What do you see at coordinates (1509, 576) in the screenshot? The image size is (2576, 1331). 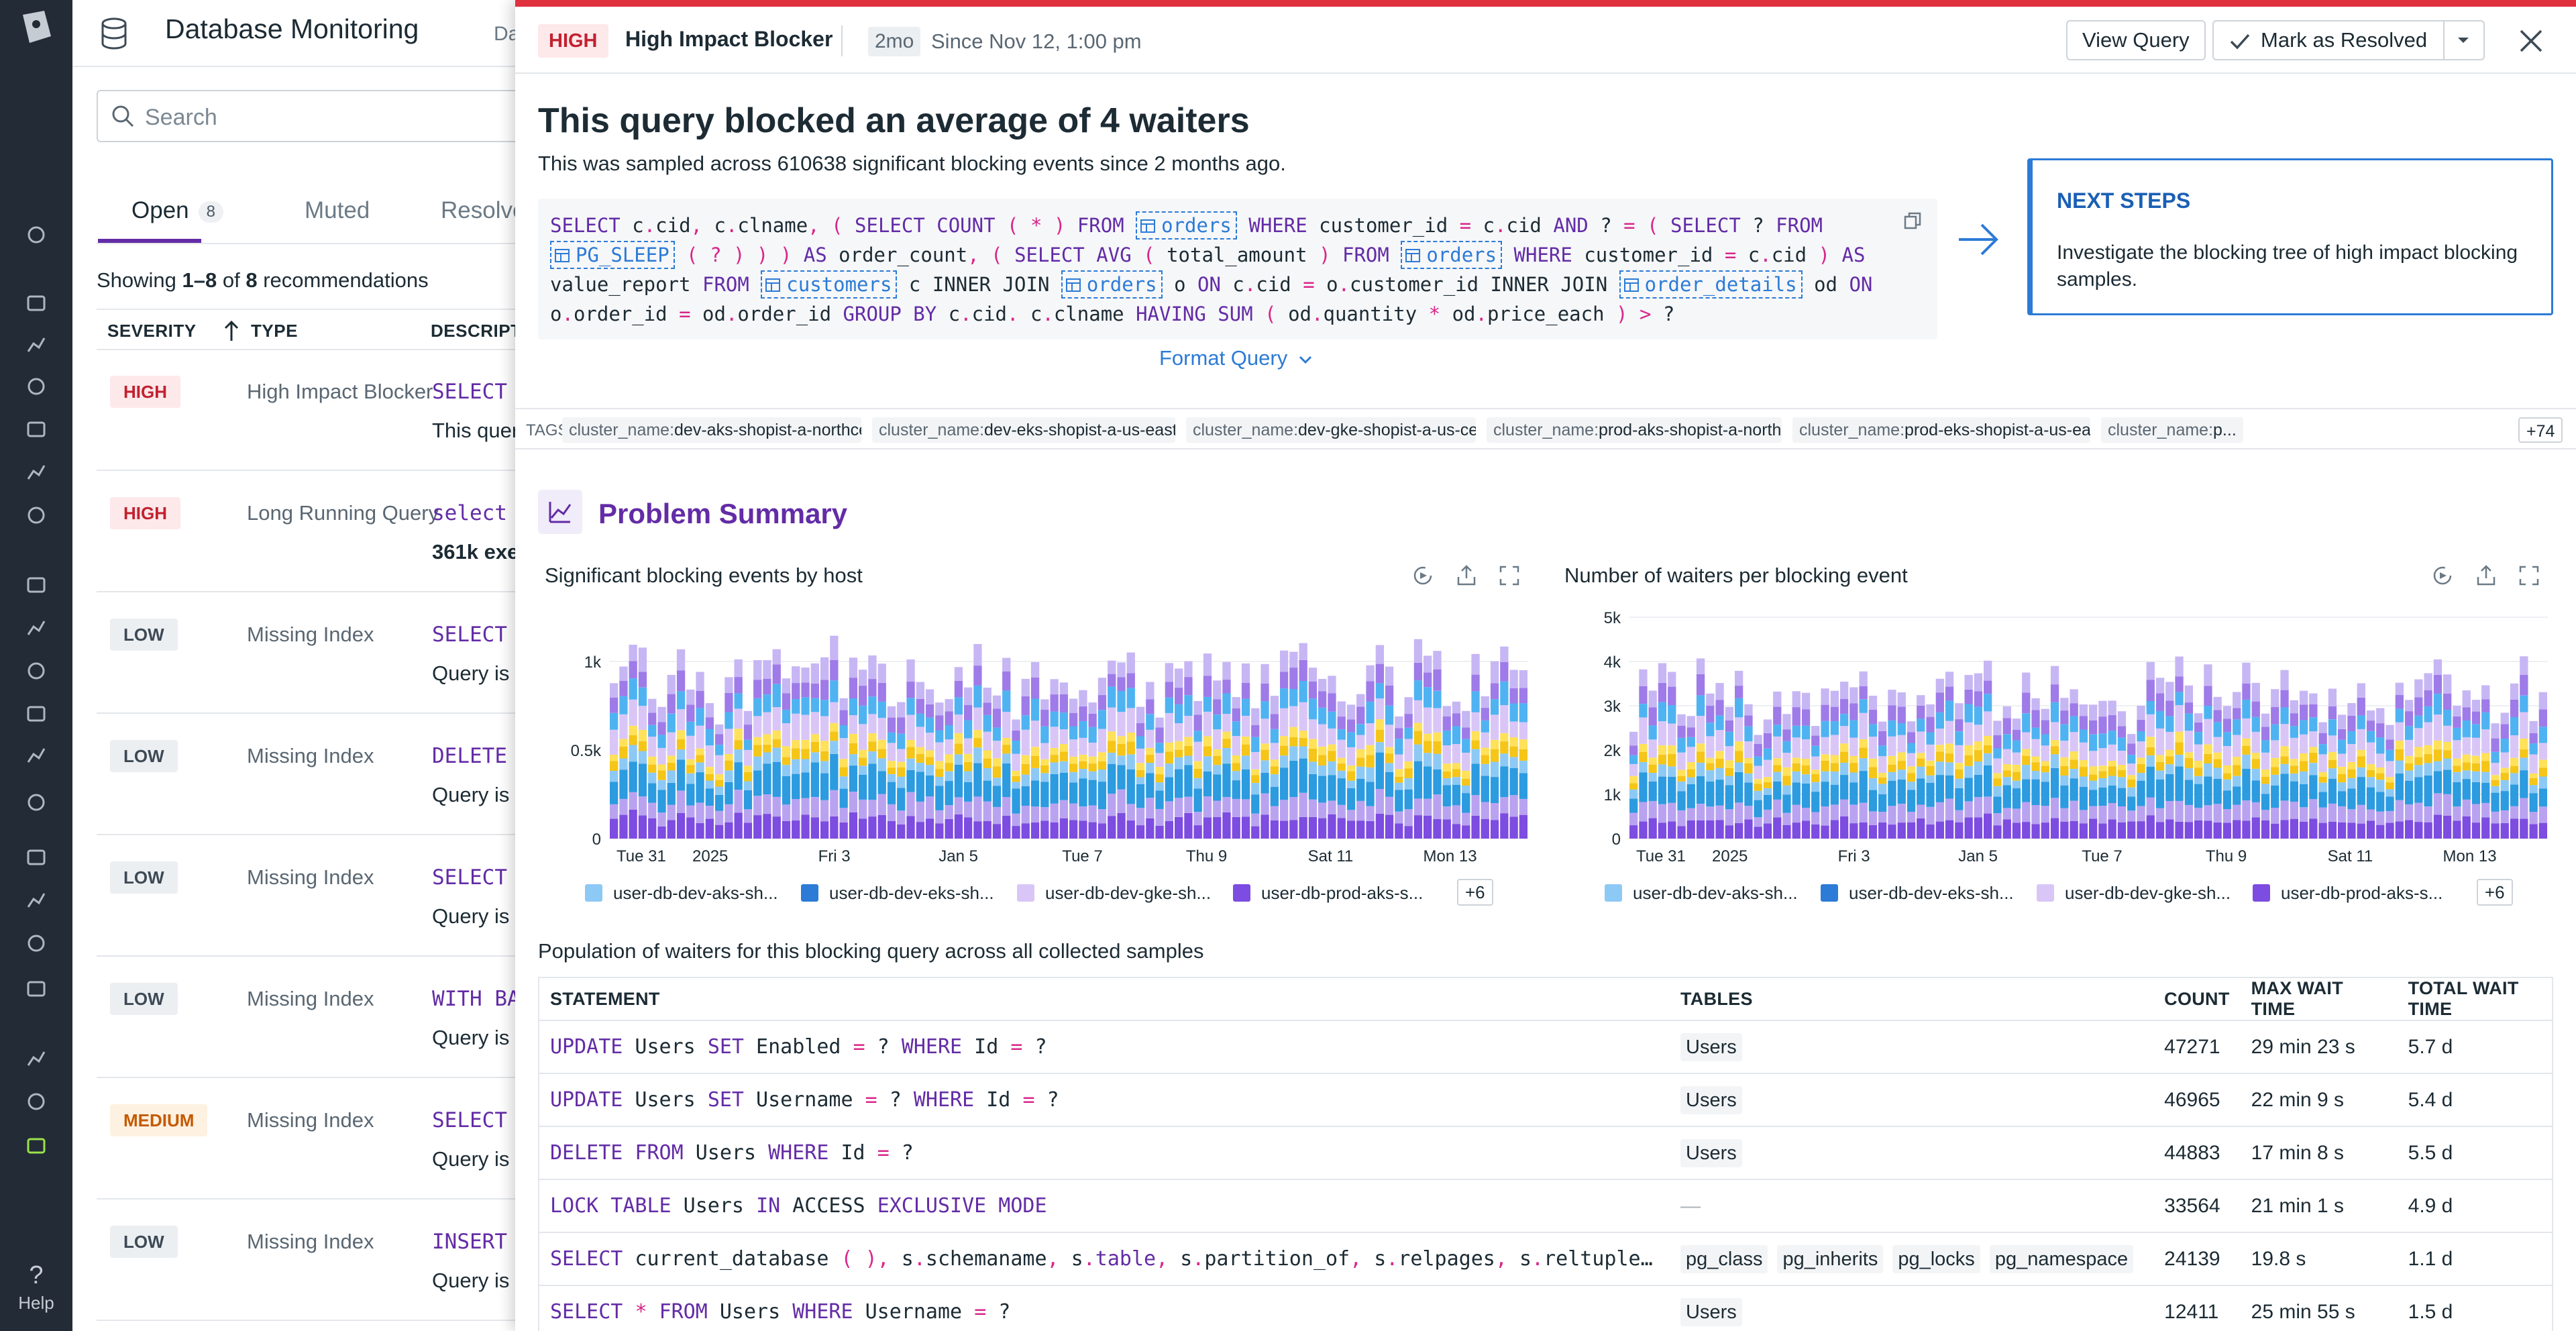 I see `fullscreen-icon` at bounding box center [1509, 576].